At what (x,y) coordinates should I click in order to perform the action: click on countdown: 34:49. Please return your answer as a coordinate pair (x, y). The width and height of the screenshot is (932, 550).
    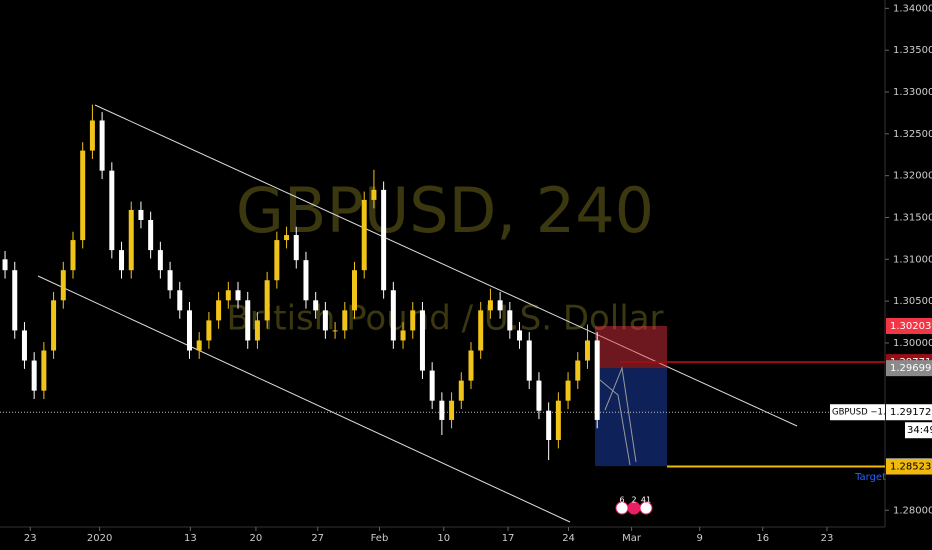
    Looking at the image, I should click on (919, 430).